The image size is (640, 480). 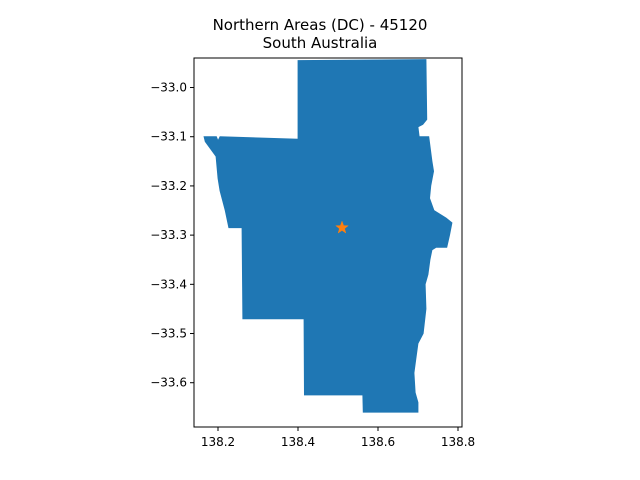 What do you see at coordinates (168, 383) in the screenshot?
I see `y-tick-label: −33.6` at bounding box center [168, 383].